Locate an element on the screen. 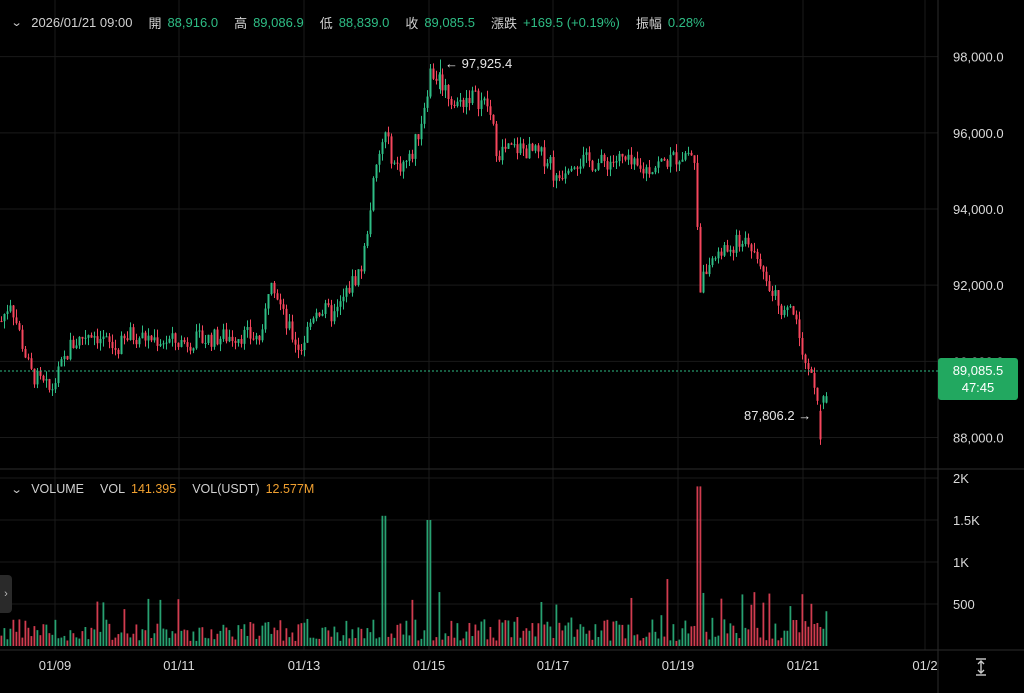 The height and width of the screenshot is (693, 1024). date-tick-label: 01/15 is located at coordinates (429, 665).